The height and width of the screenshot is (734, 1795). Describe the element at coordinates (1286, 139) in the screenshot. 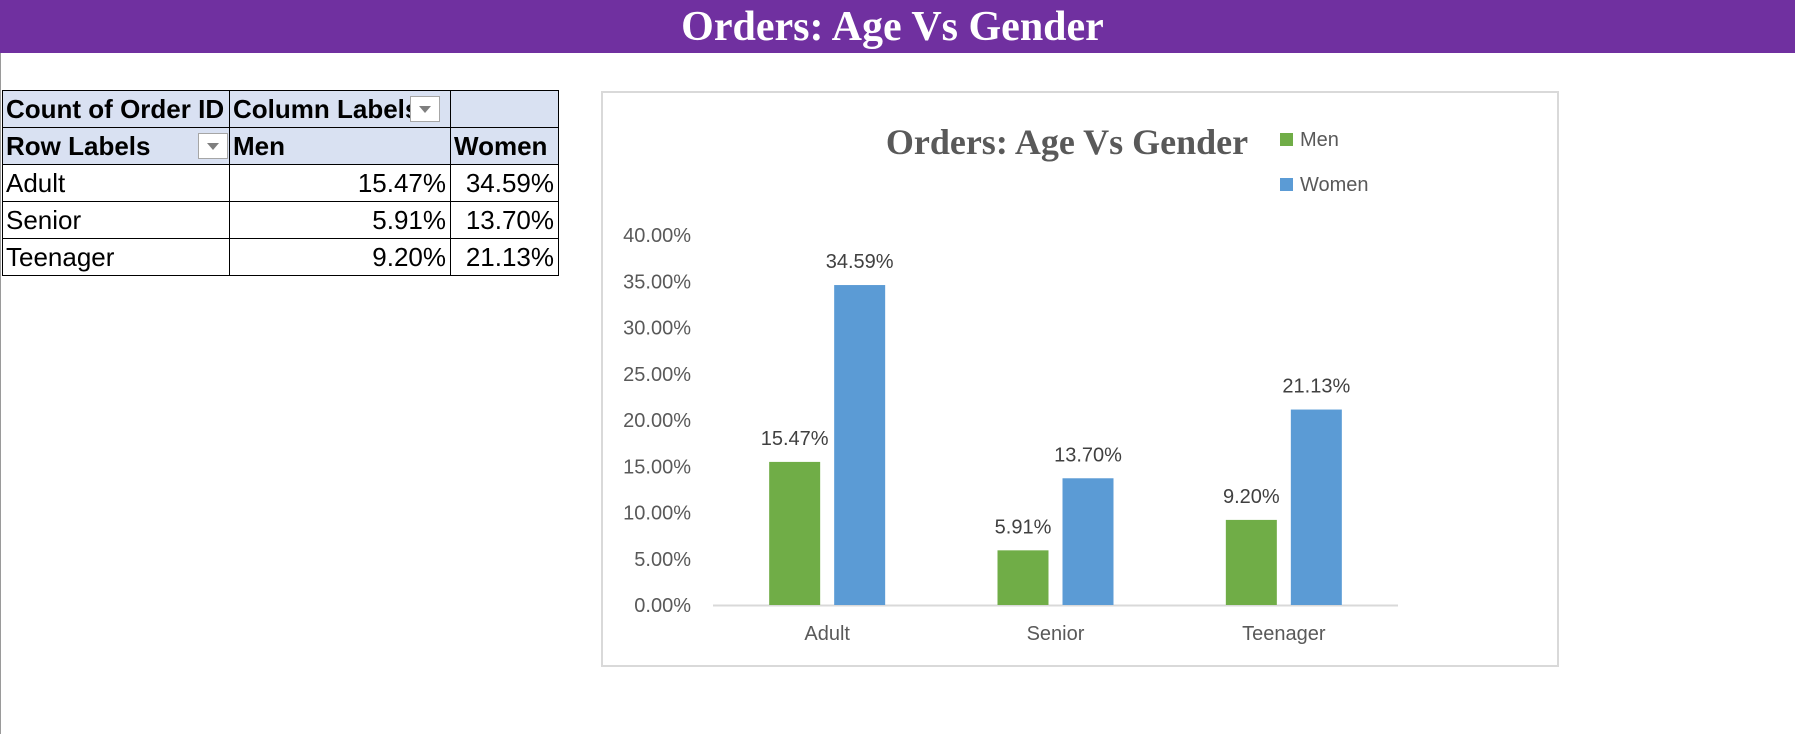

I see `legend-swatch-men` at that location.